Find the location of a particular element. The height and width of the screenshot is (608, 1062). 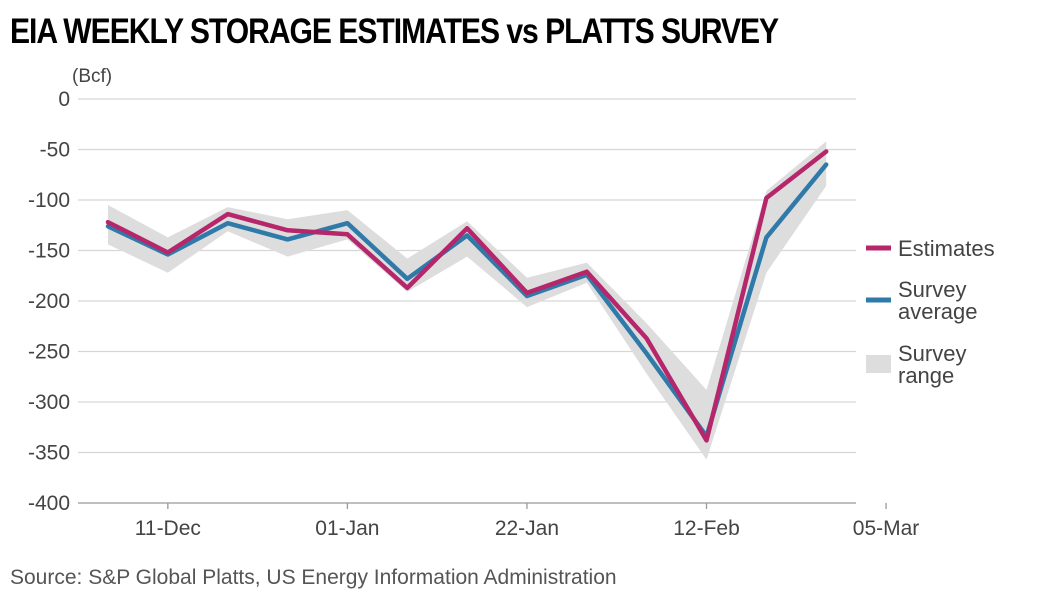

legend-label-survey_average: average is located at coordinates (938, 311).